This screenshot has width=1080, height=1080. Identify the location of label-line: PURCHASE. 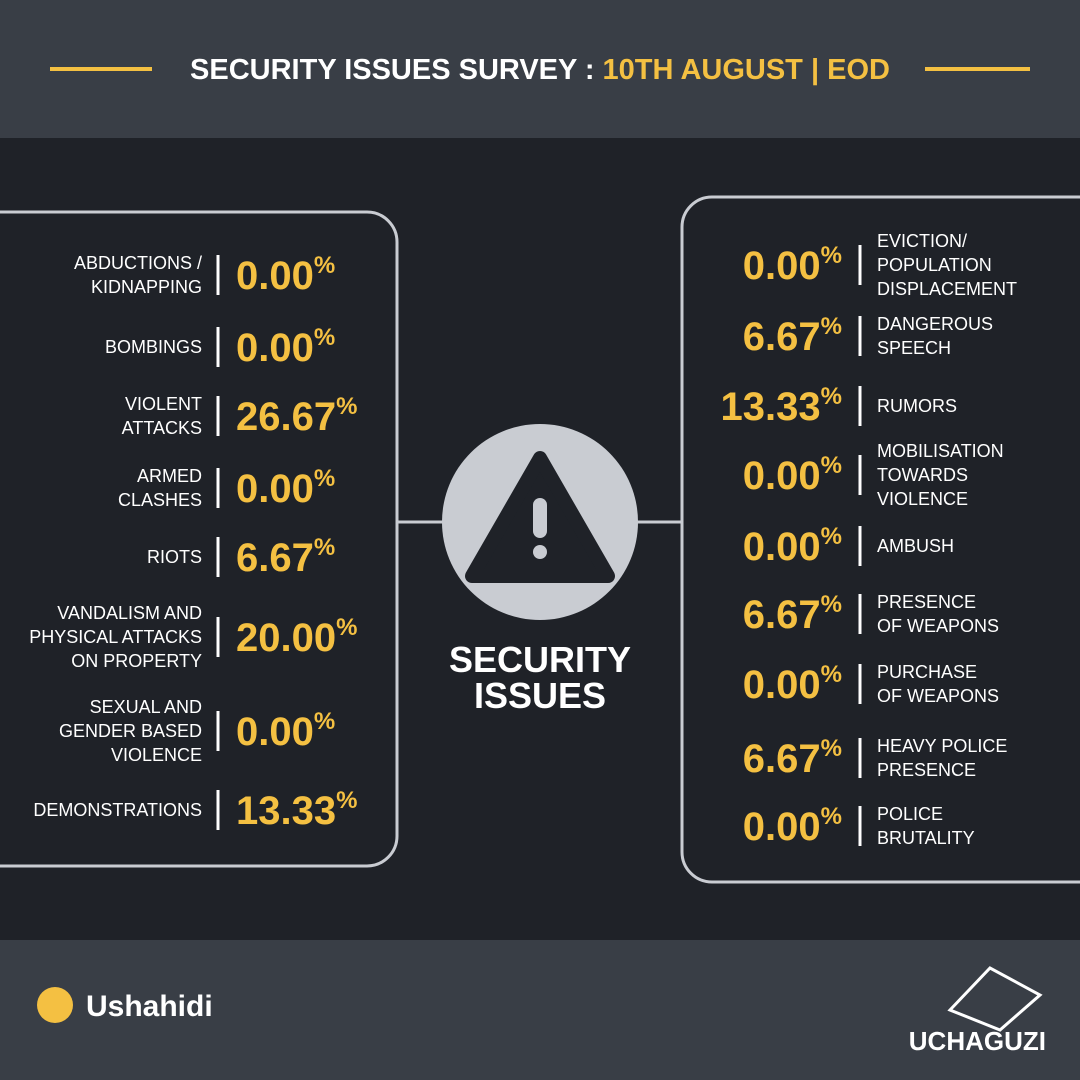
(927, 672).